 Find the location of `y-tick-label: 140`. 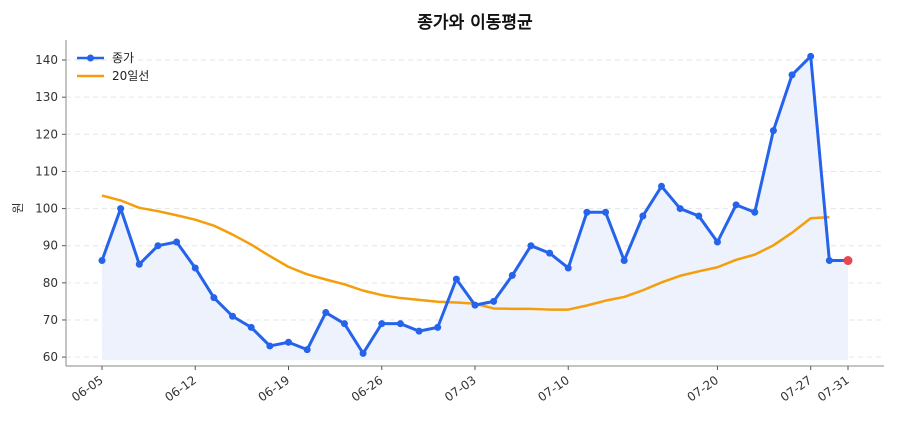

y-tick-label: 140 is located at coordinates (46, 60).